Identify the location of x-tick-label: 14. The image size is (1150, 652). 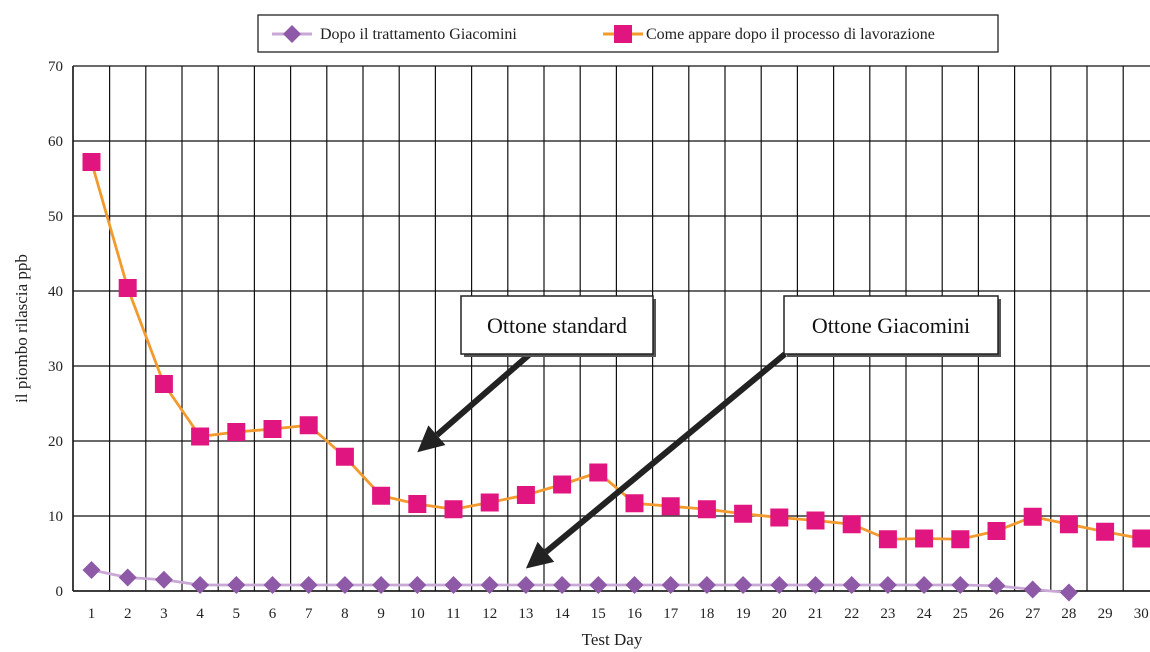
(563, 614).